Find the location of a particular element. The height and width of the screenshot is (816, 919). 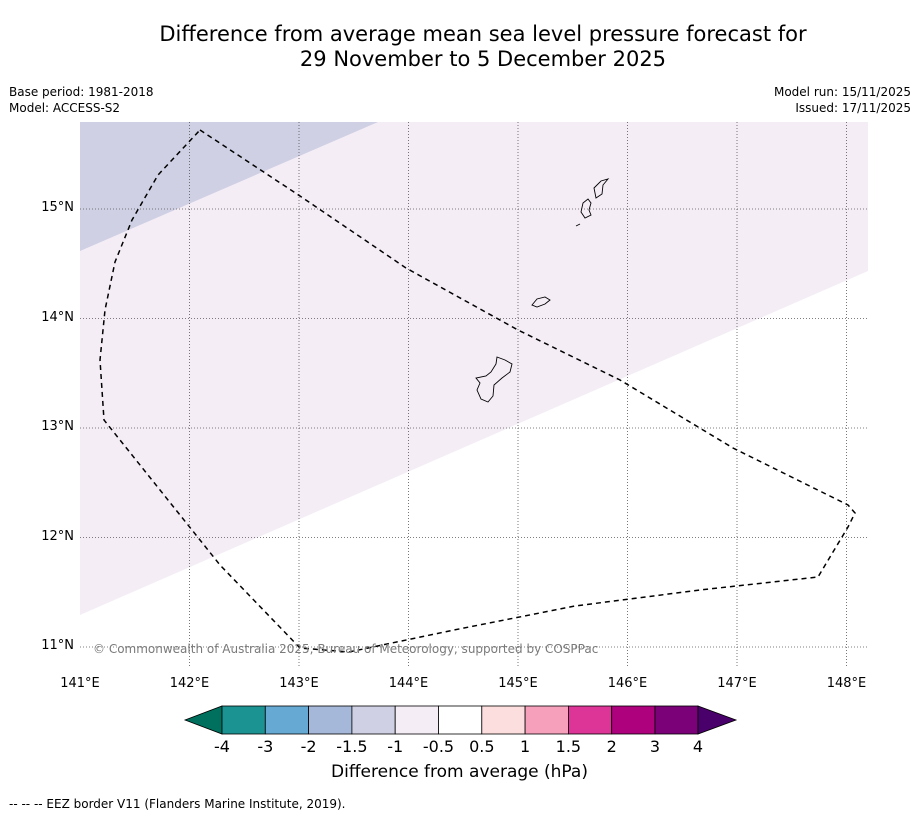

colorbar-tick: -4 is located at coordinates (222, 746).